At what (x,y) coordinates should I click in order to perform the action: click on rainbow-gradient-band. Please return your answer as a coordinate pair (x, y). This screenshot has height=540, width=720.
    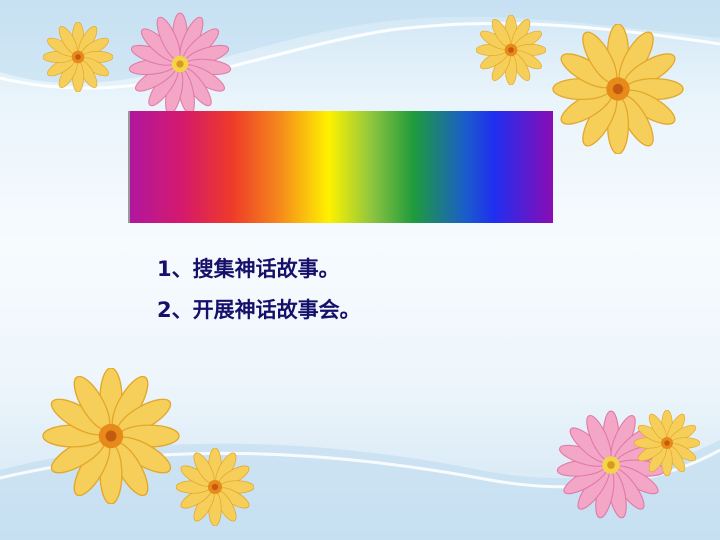
    Looking at the image, I should click on (340, 167).